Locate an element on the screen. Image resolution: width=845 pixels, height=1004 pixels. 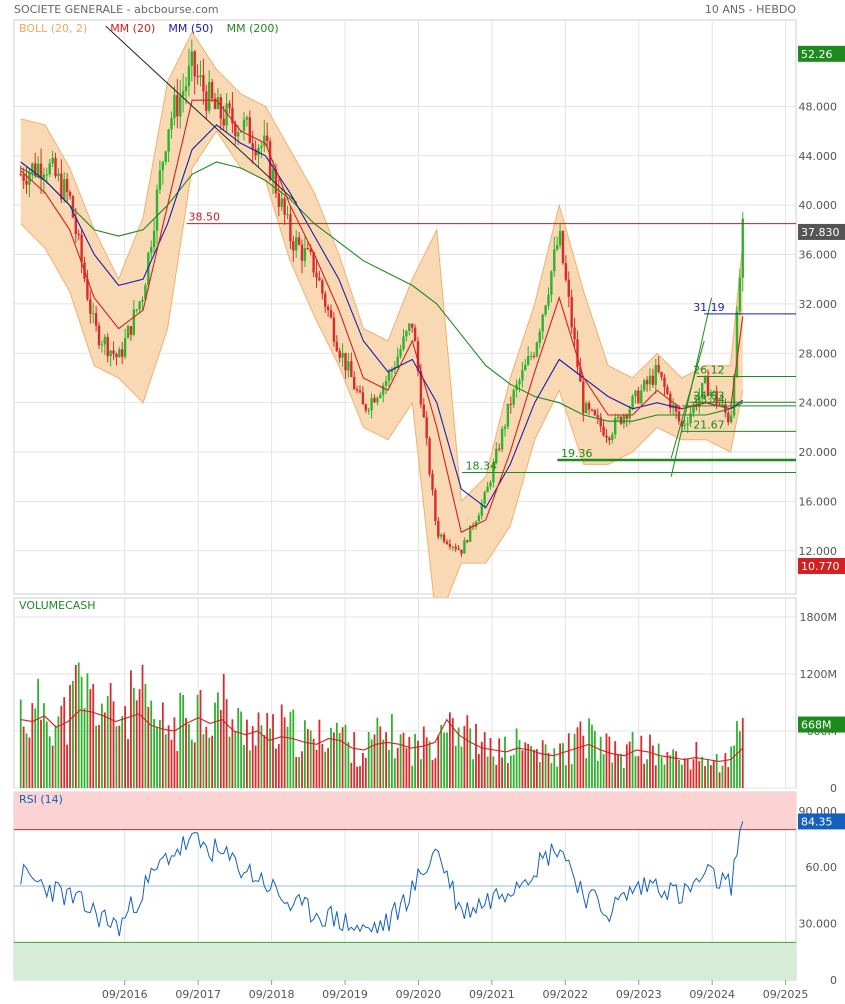
volume-average-line is located at coordinates (382, 735).